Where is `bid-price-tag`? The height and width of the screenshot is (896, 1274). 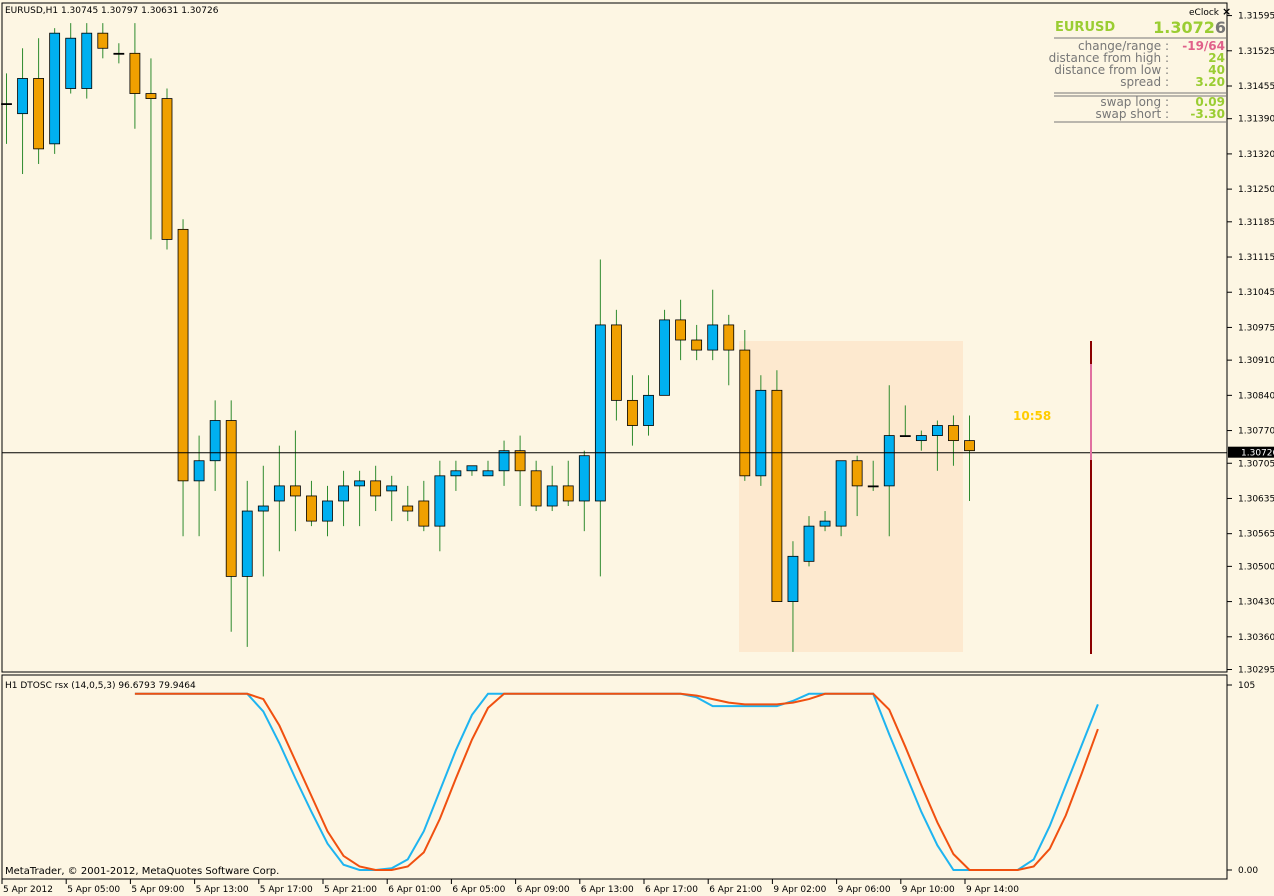
bid-price-tag is located at coordinates (1251, 452).